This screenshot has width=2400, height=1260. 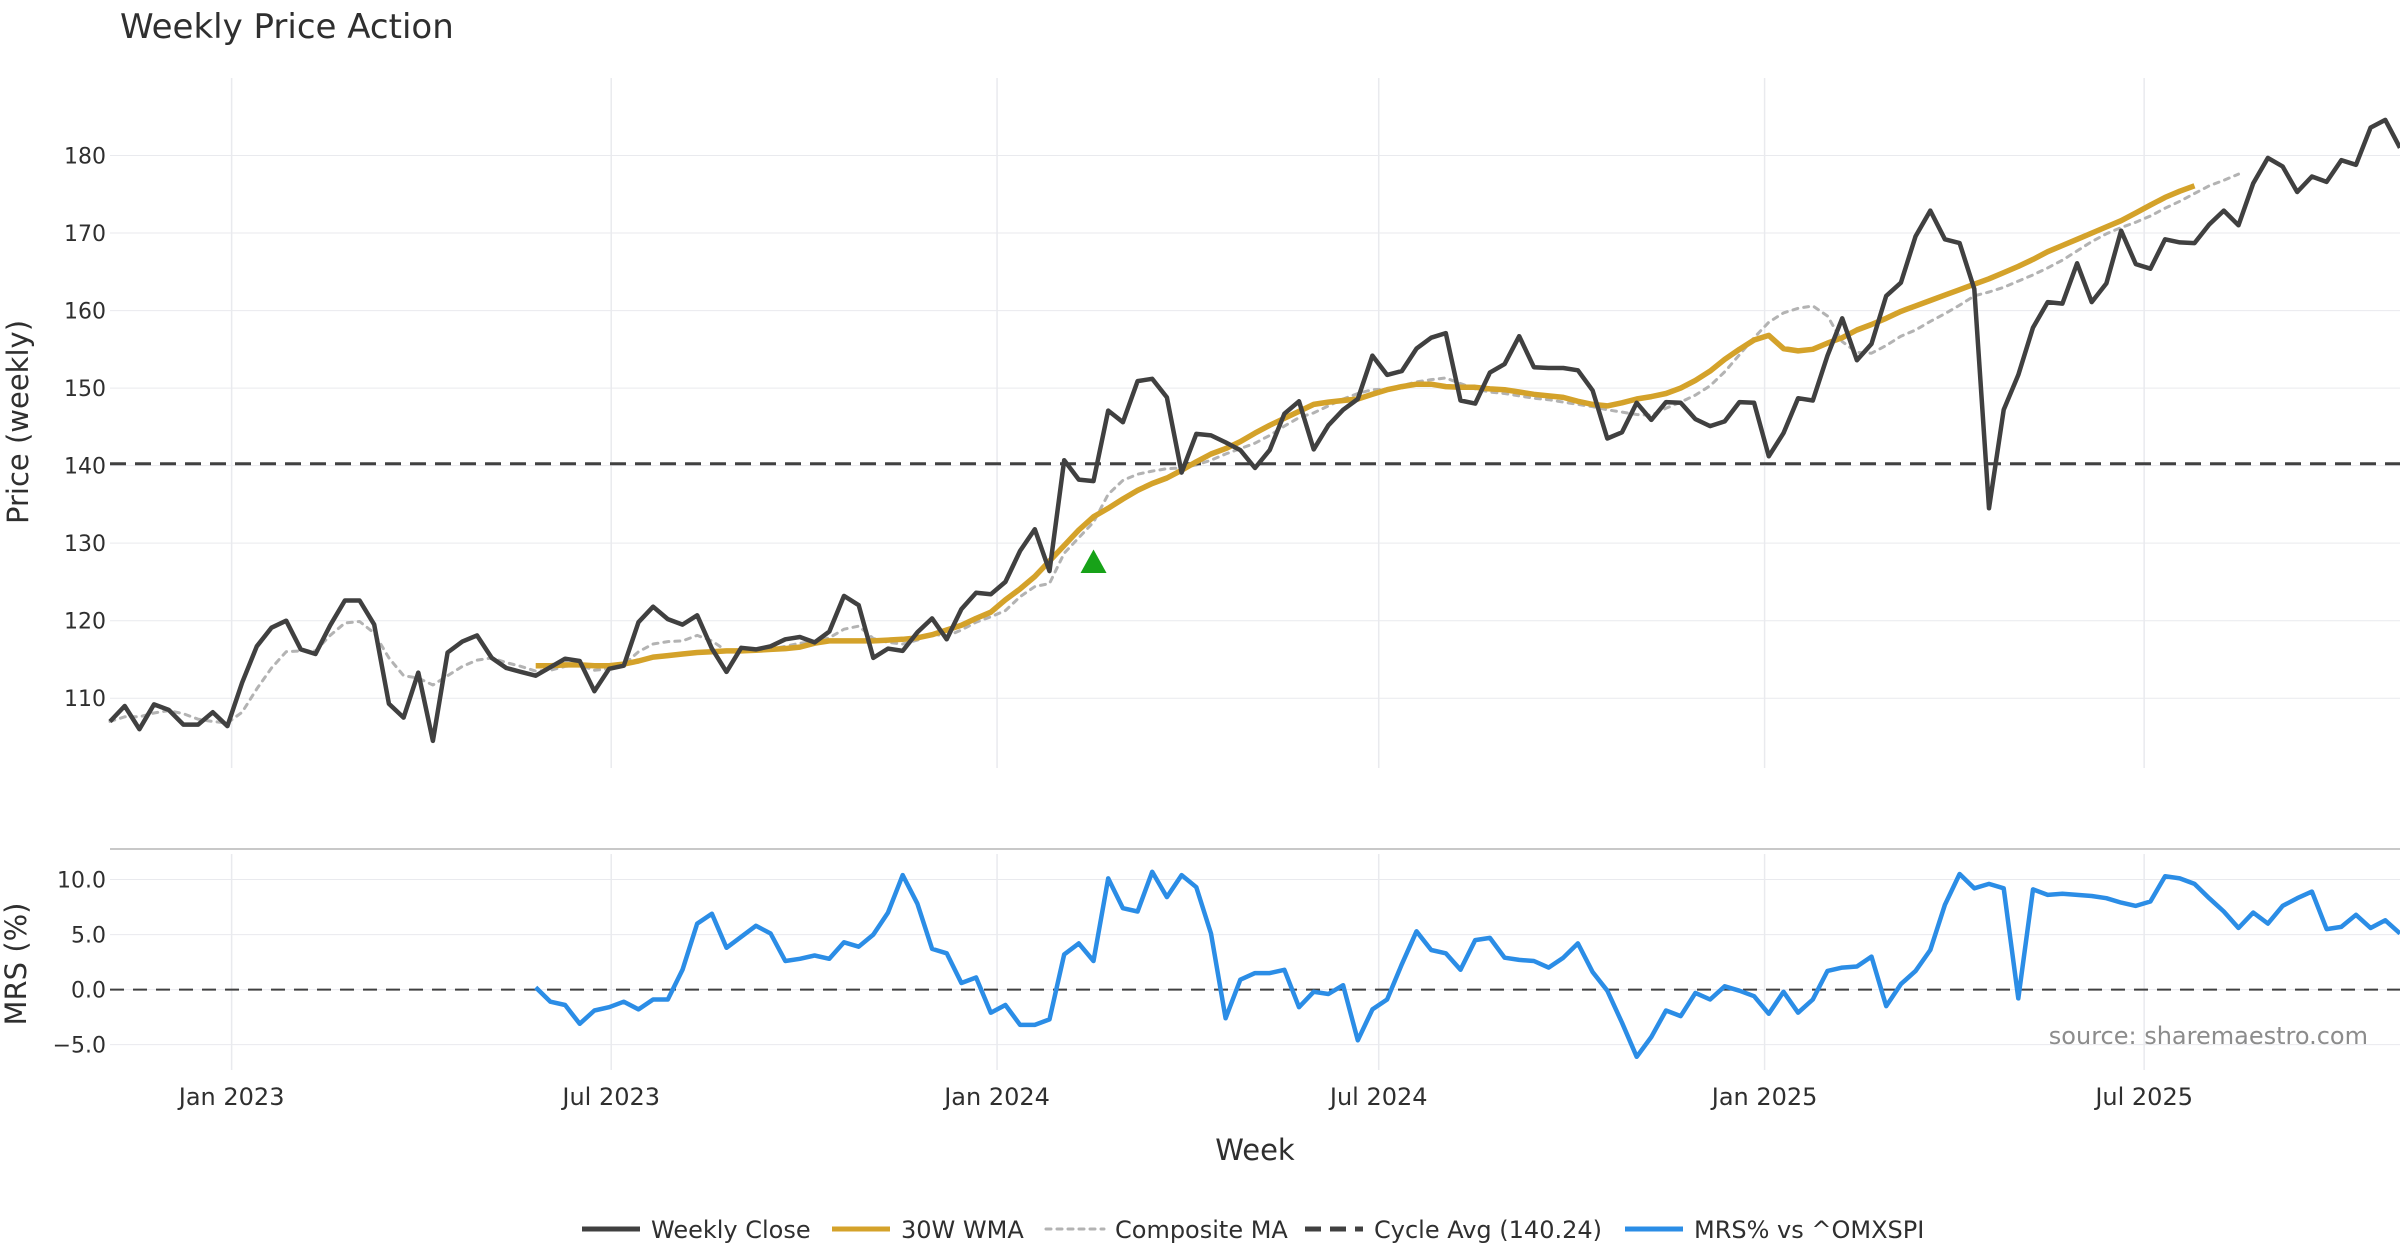 What do you see at coordinates (81, 881) in the screenshot?
I see `mrs-y-tick-label: 10.0` at bounding box center [81, 881].